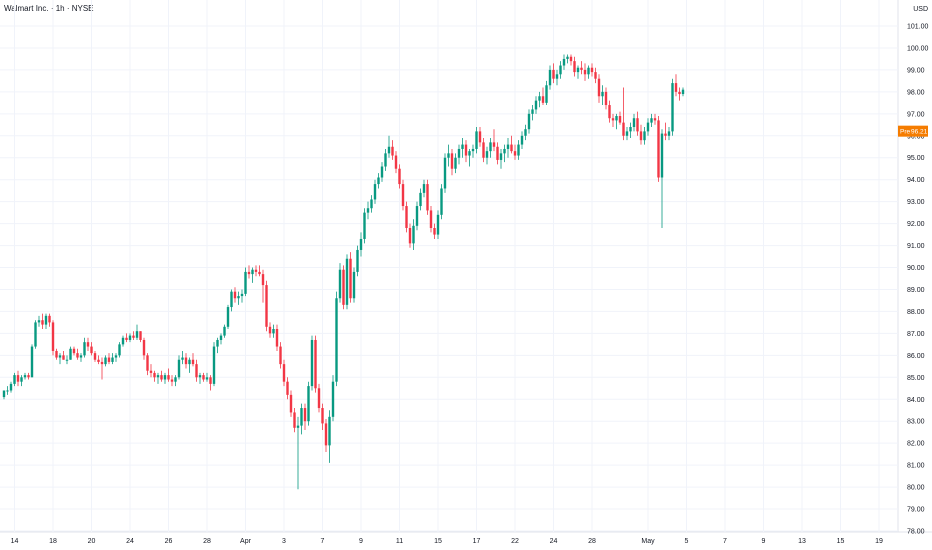 Image resolution: width=932 pixels, height=550 pixels. Describe the element at coordinates (919, 132) in the screenshot. I see `price-badge-value: 96.21` at that location.